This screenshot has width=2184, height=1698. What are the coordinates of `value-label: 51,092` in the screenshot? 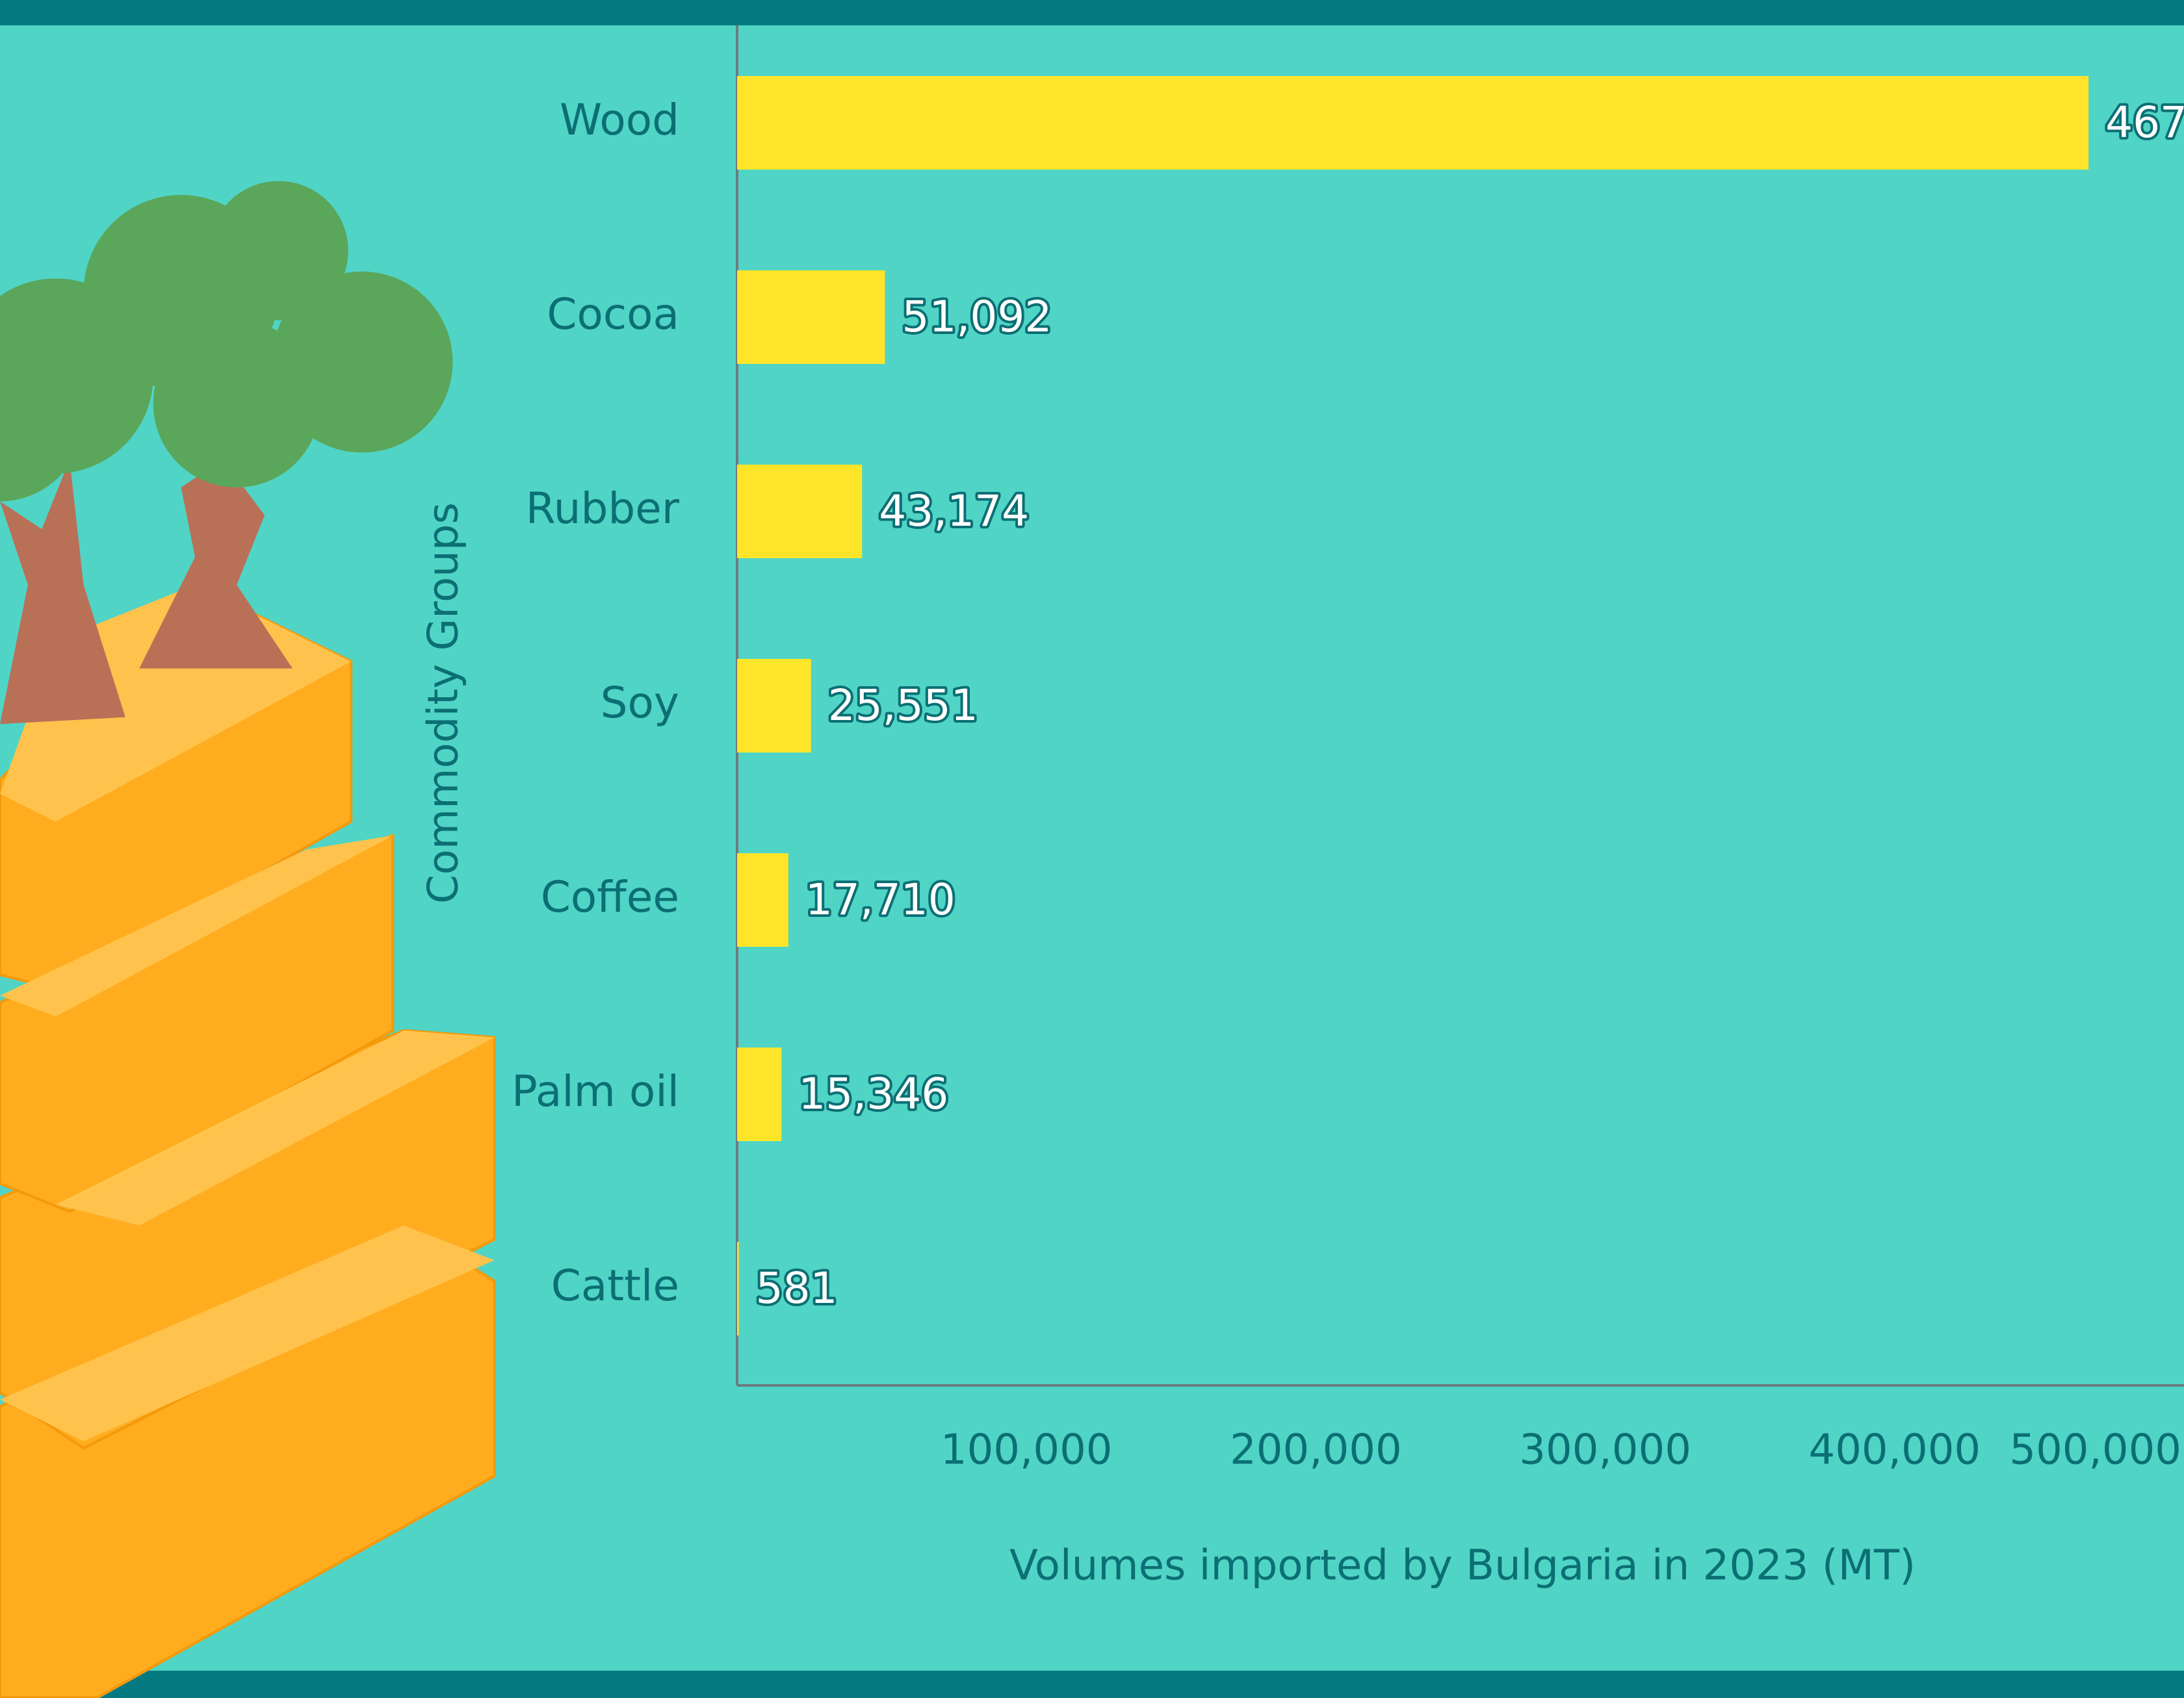 It's located at (977, 317).